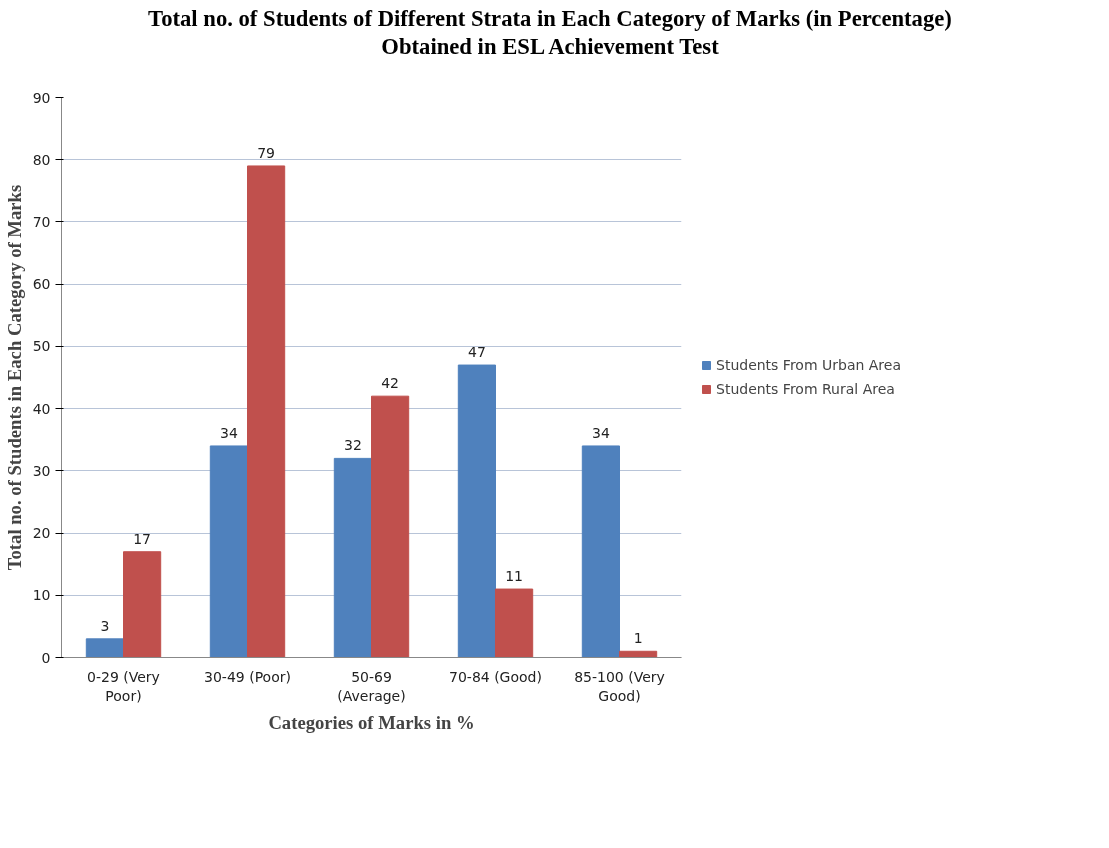 This screenshot has width=1109, height=848. Describe the element at coordinates (476, 351) in the screenshot. I see `data-label: 47` at that location.